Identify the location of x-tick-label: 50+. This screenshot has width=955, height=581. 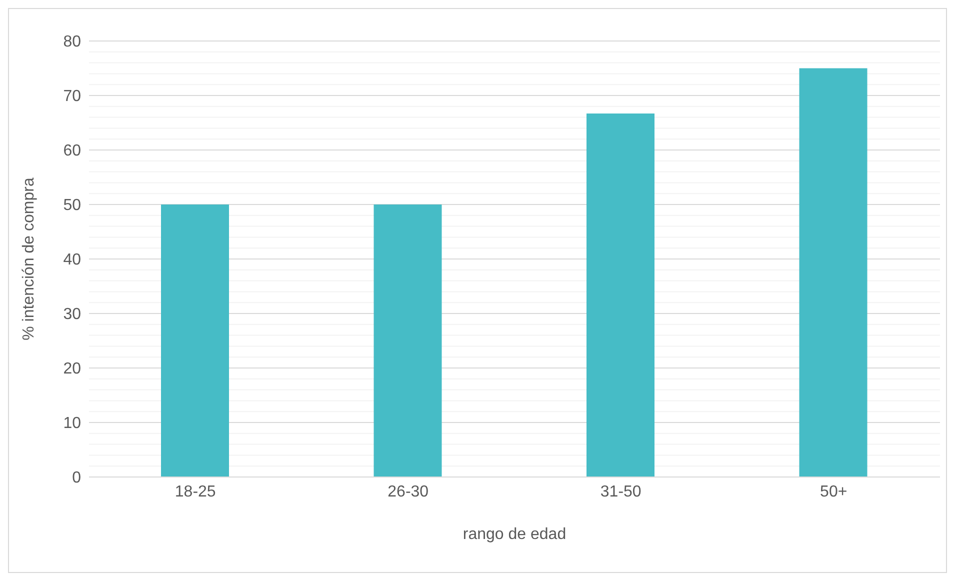
(834, 491).